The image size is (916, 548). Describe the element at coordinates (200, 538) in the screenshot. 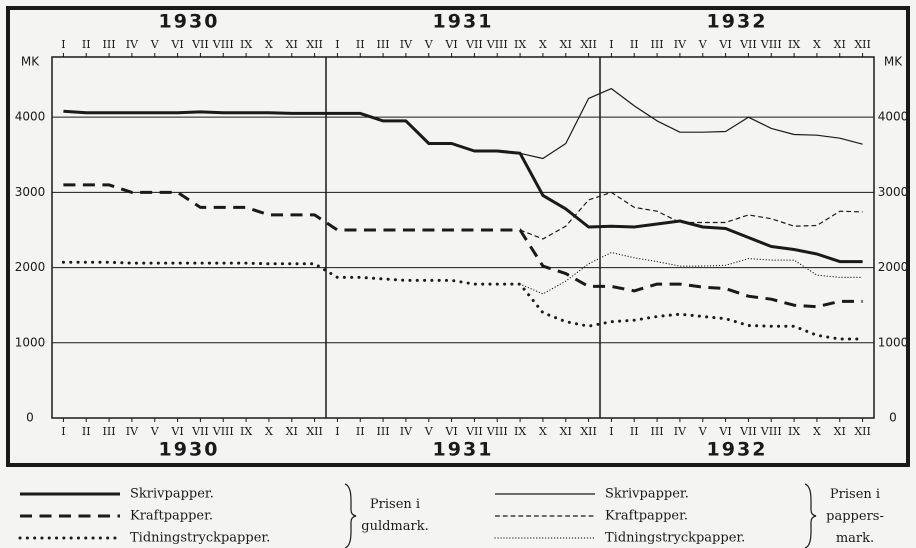

I see `legend-label: Tidningstryckpapper.` at that location.